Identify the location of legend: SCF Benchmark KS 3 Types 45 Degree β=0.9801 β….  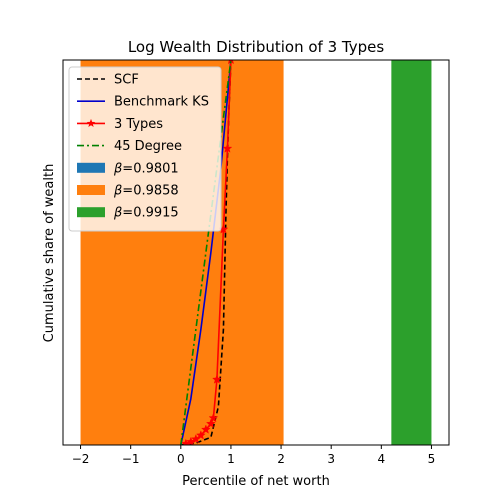
(145, 149).